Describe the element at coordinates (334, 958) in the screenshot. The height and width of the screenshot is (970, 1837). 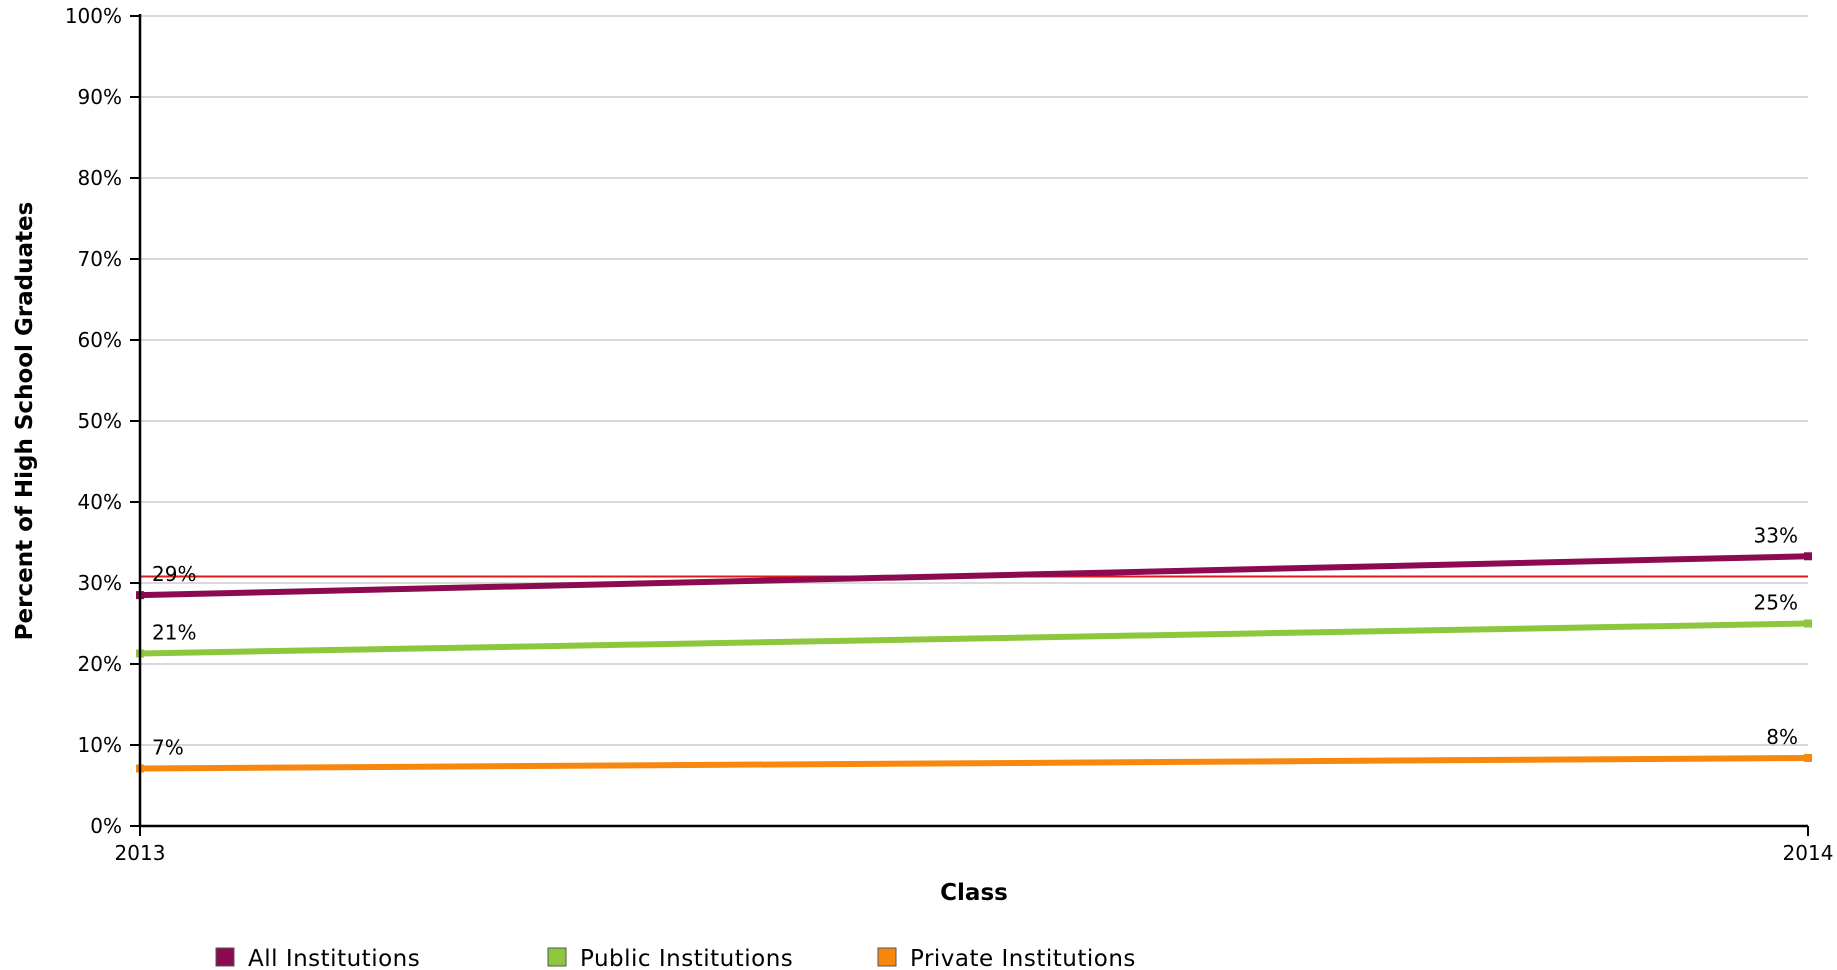
I see `legend-label: All Institutions` at that location.